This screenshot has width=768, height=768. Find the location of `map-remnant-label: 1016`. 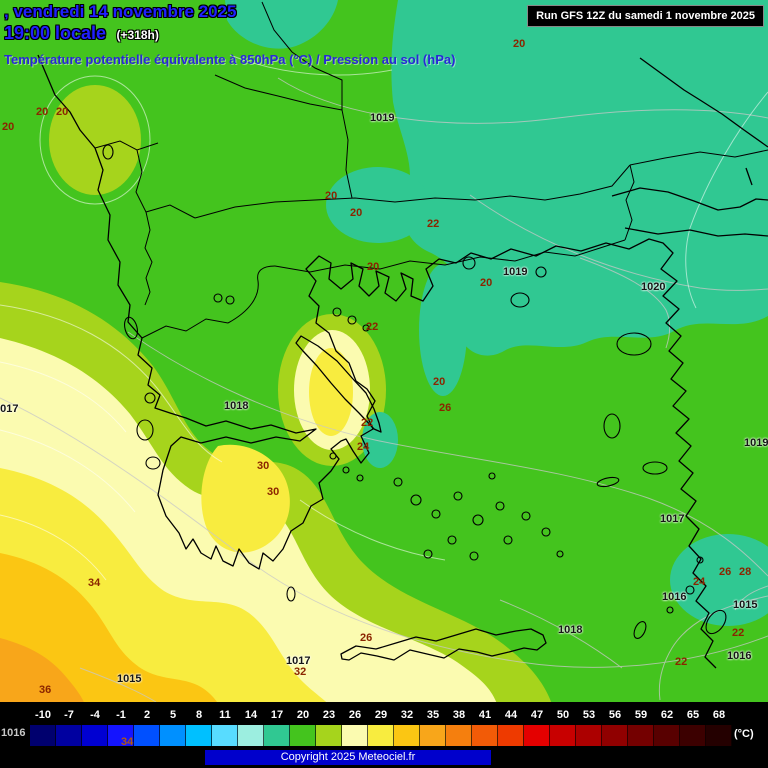

map-remnant-label: 1016 is located at coordinates (13, 733).